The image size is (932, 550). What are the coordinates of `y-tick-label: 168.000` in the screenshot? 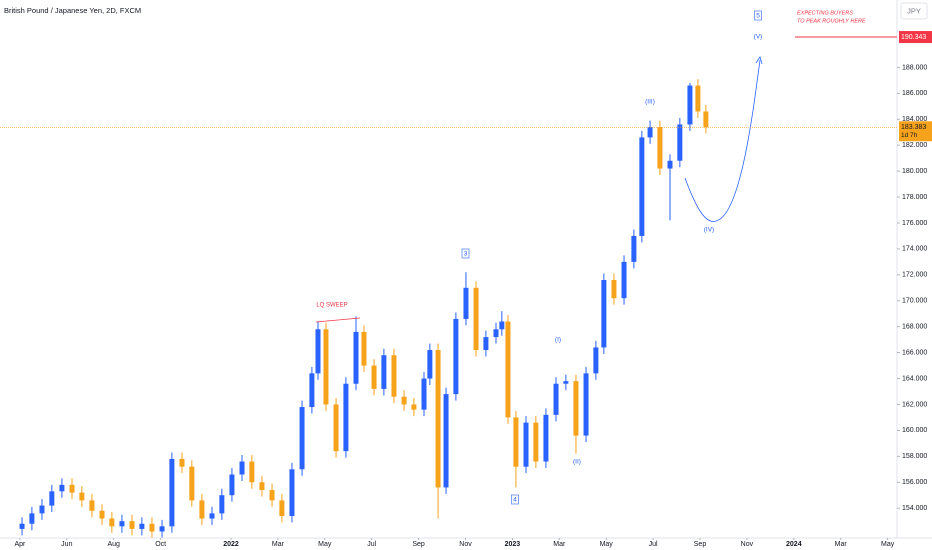 It's located at (914, 327).